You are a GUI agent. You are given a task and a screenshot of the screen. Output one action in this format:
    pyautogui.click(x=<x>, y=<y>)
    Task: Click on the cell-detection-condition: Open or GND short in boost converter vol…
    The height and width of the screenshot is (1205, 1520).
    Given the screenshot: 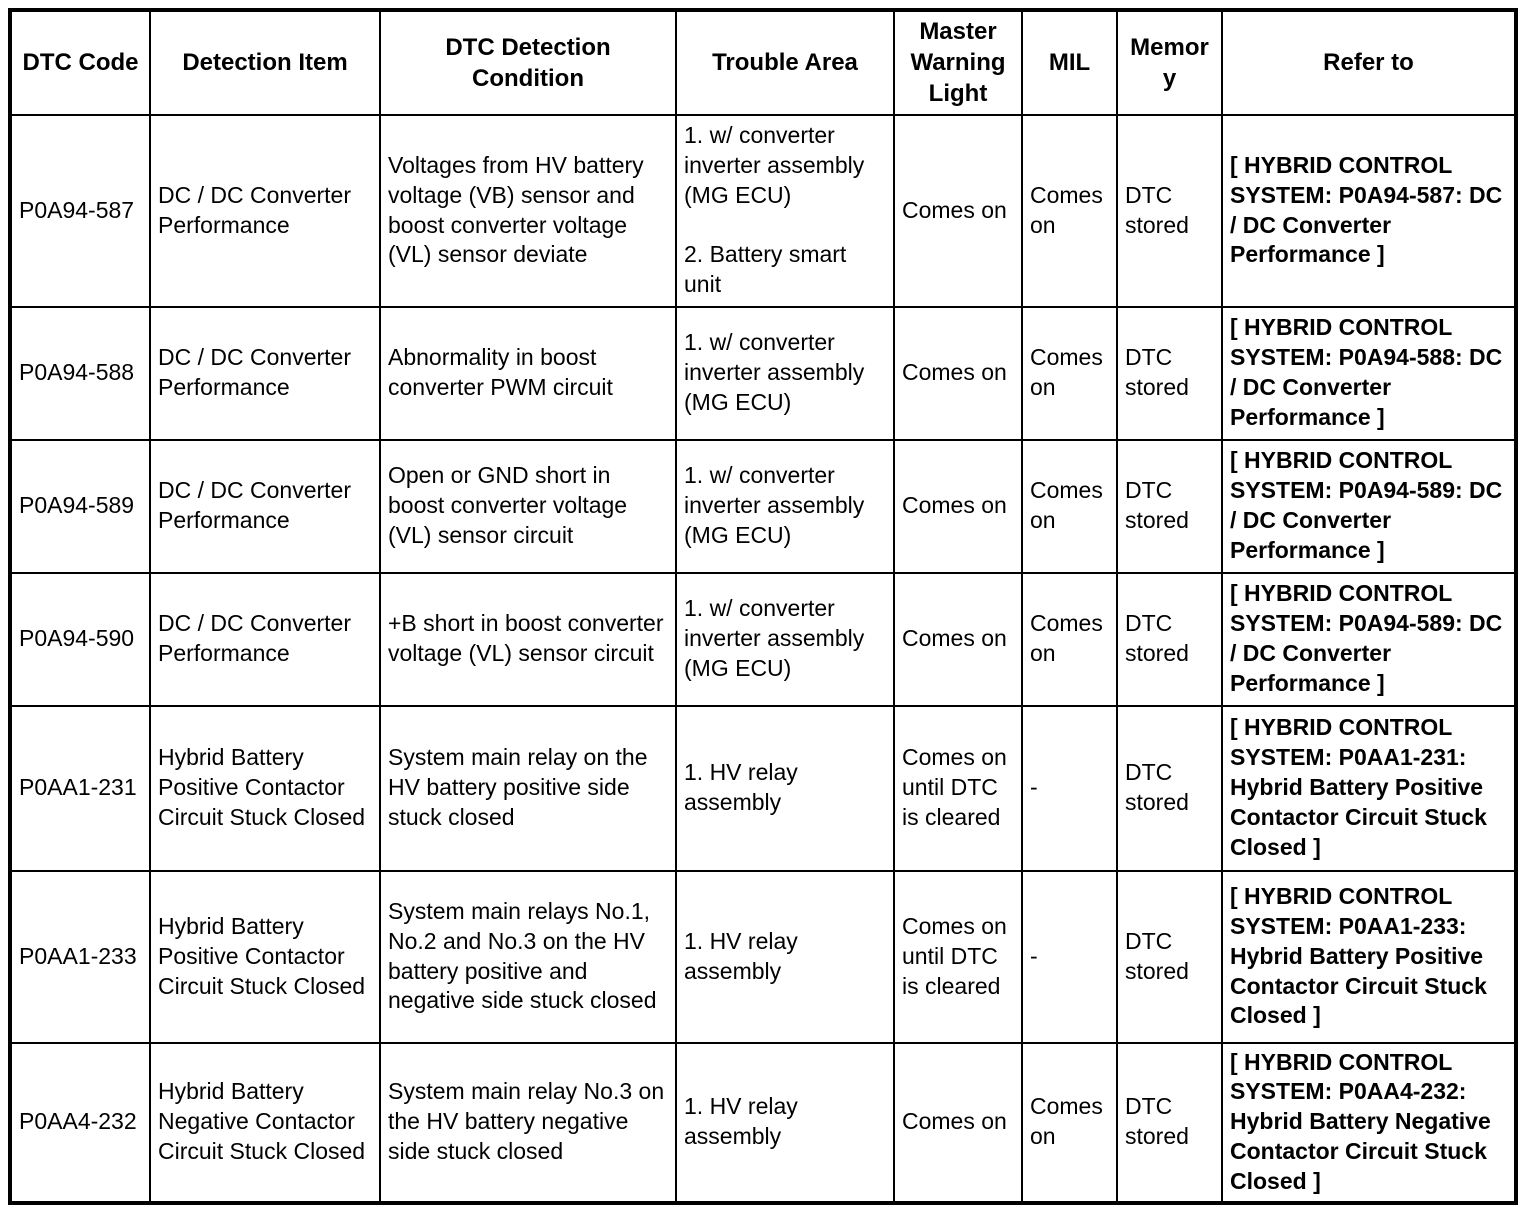 What is the action you would take?
    pyautogui.click(x=528, y=506)
    